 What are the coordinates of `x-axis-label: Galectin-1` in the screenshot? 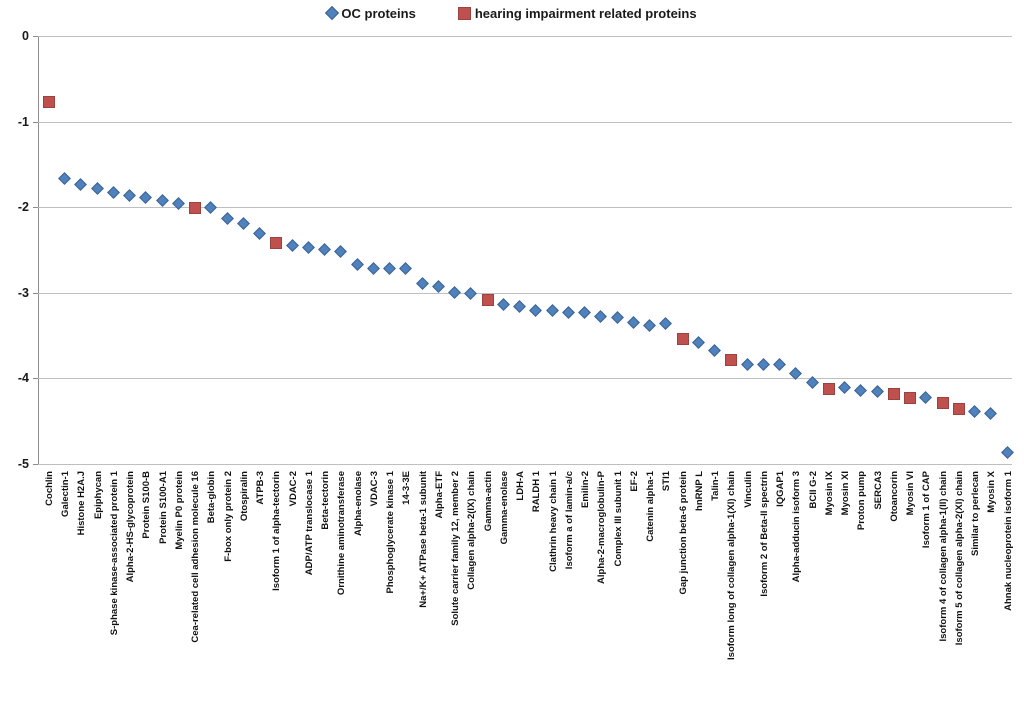 It's located at (66, 494).